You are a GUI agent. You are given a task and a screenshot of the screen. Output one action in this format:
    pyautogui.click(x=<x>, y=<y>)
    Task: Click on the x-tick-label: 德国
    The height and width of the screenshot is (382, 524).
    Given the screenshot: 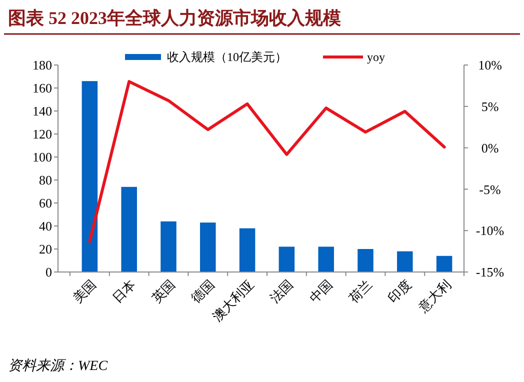 What is the action you would take?
    pyautogui.click(x=203, y=291)
    